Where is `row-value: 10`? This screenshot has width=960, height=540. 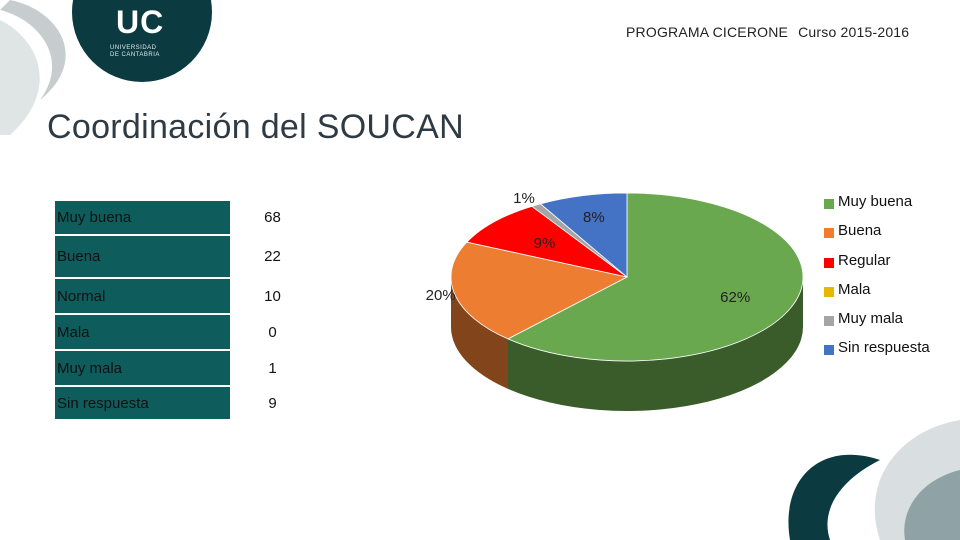 row-value: 10 is located at coordinates (271, 296).